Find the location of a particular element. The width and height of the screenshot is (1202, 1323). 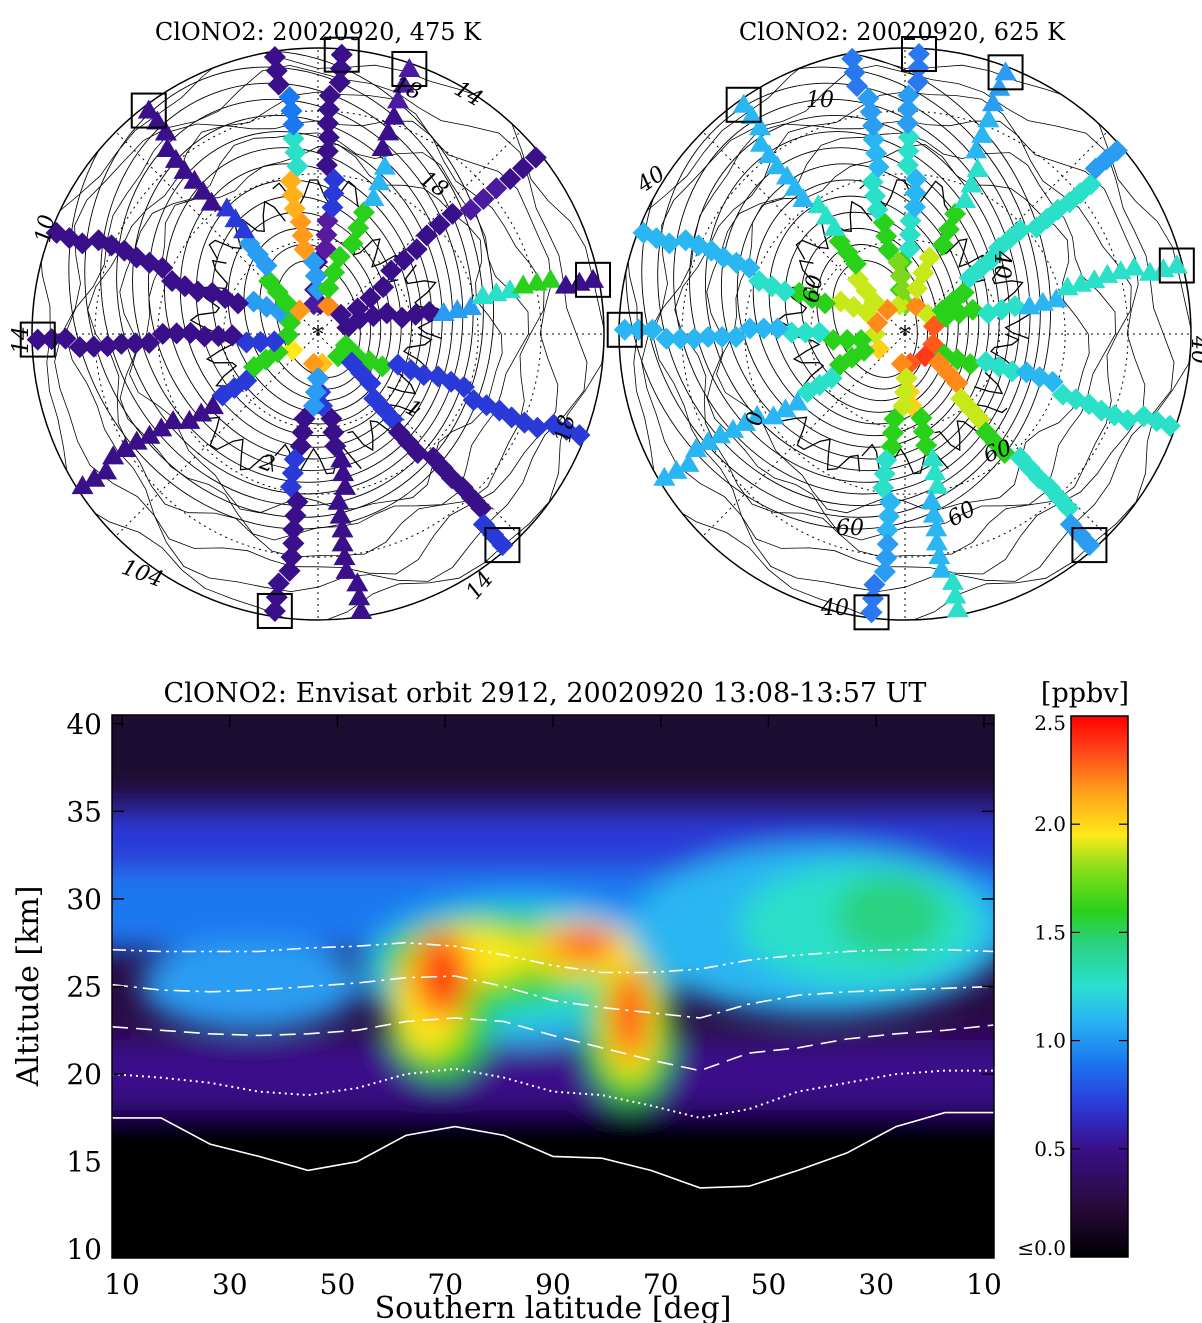

track-8-start-box is located at coordinates (871, 612).